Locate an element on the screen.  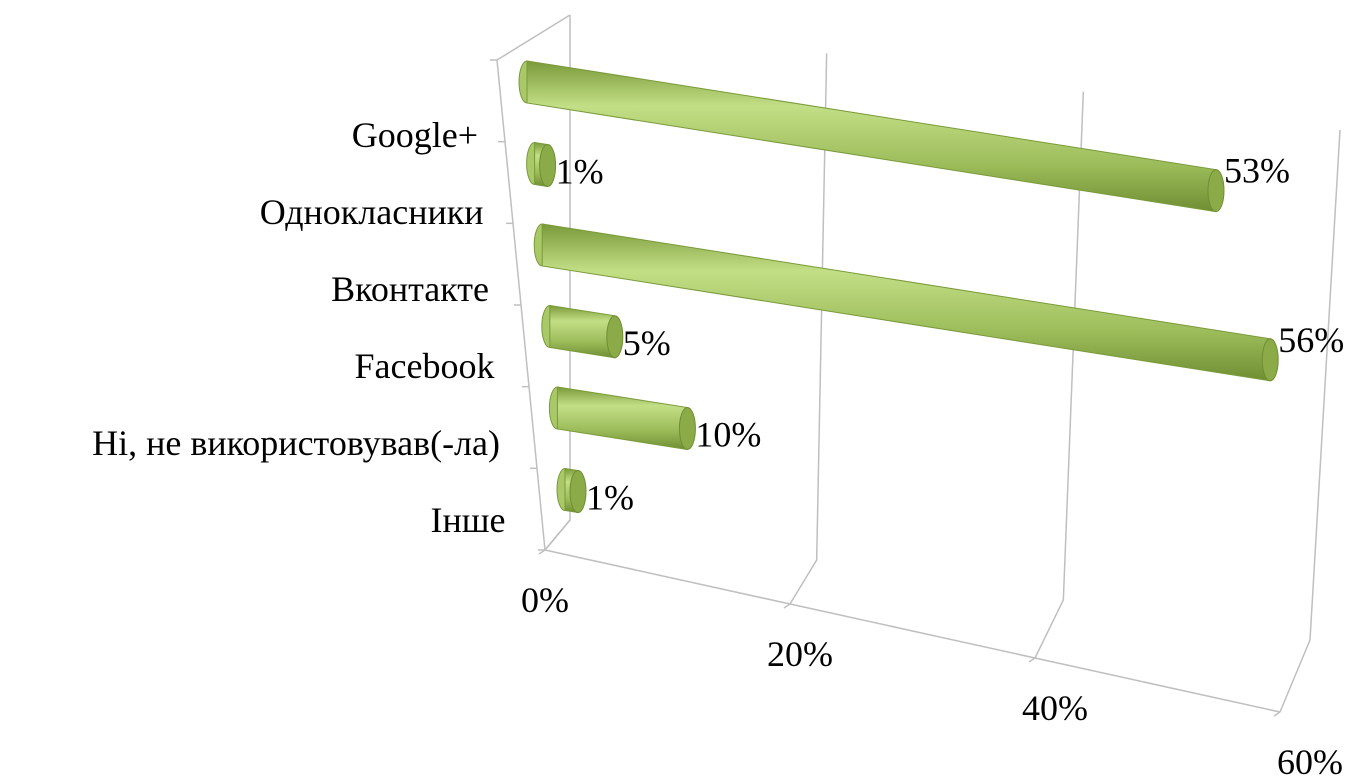
value-label: 5% is located at coordinates (647, 343).